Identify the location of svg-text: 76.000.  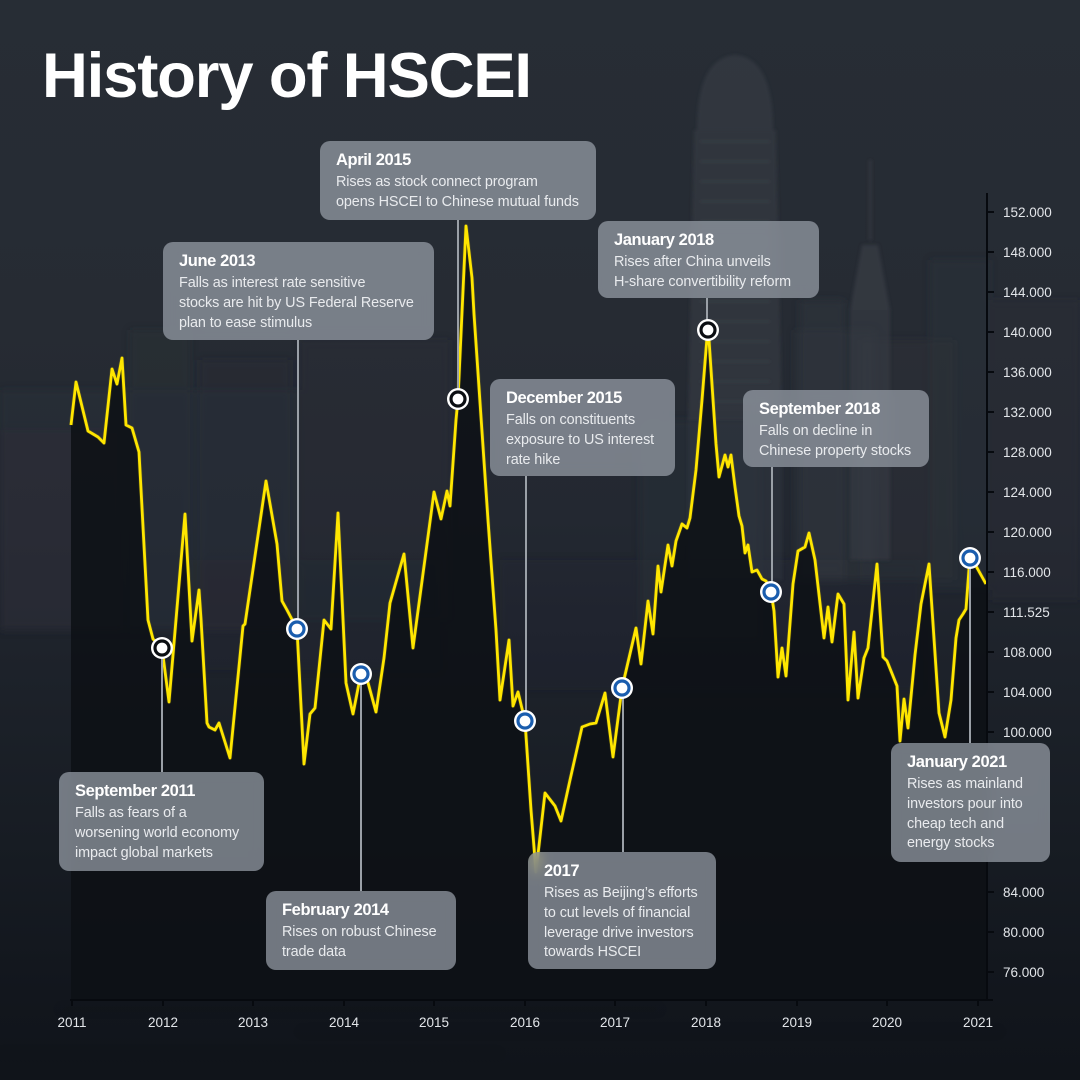
(1023, 972).